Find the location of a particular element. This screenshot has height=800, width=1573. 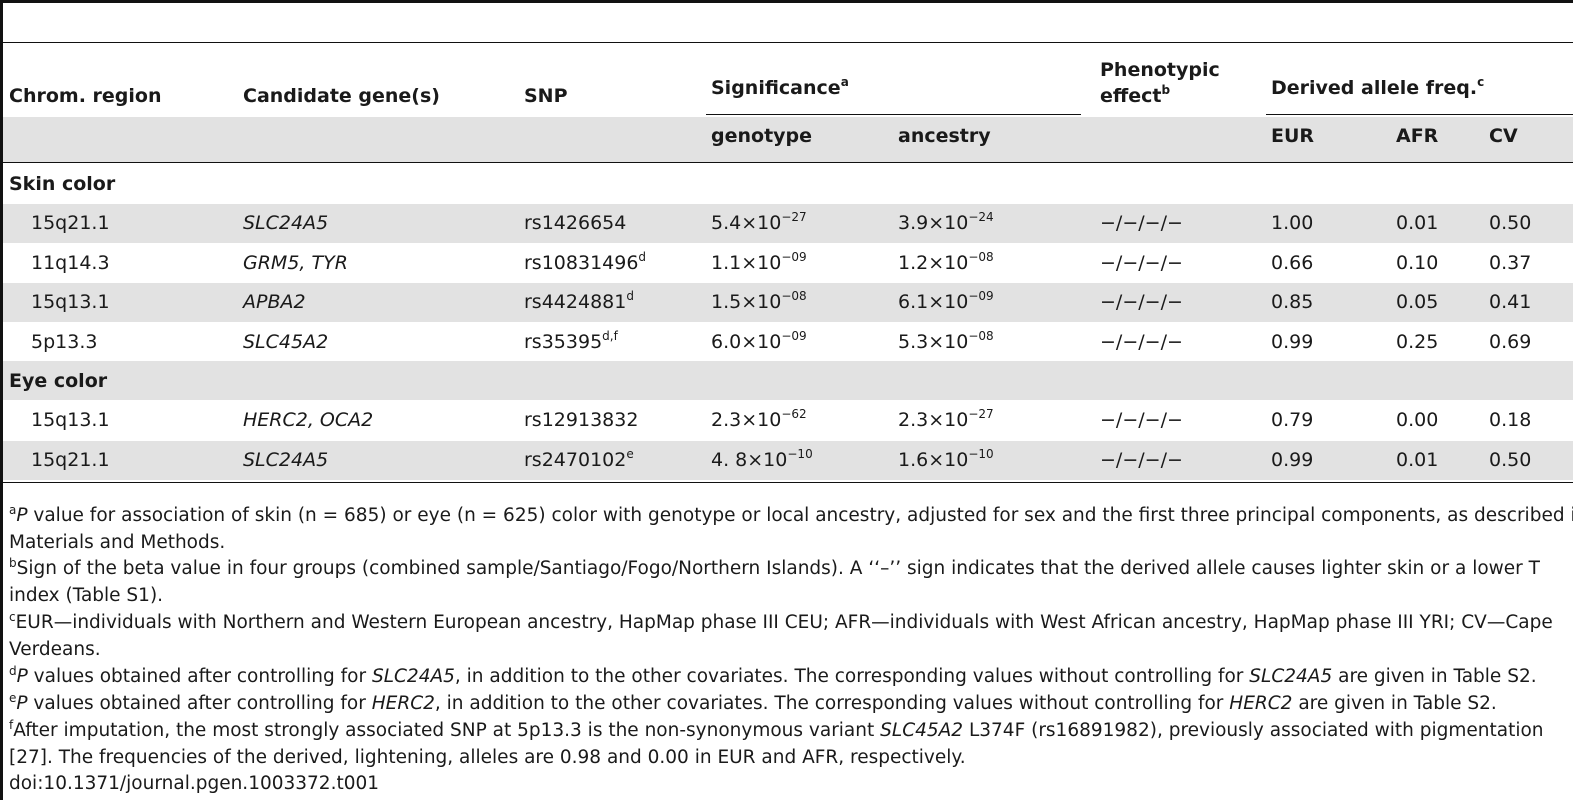

cell-eur: 0.66 is located at coordinates (1292, 263).